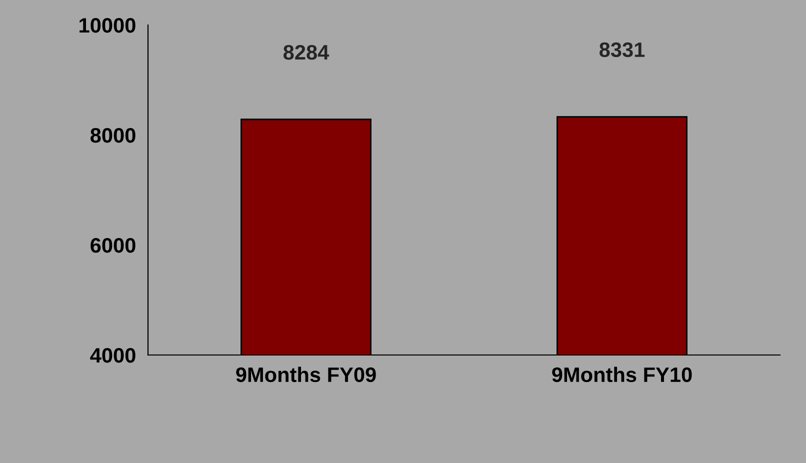 Image resolution: width=806 pixels, height=463 pixels. I want to click on y-tick-label: 4000, so click(113, 355).